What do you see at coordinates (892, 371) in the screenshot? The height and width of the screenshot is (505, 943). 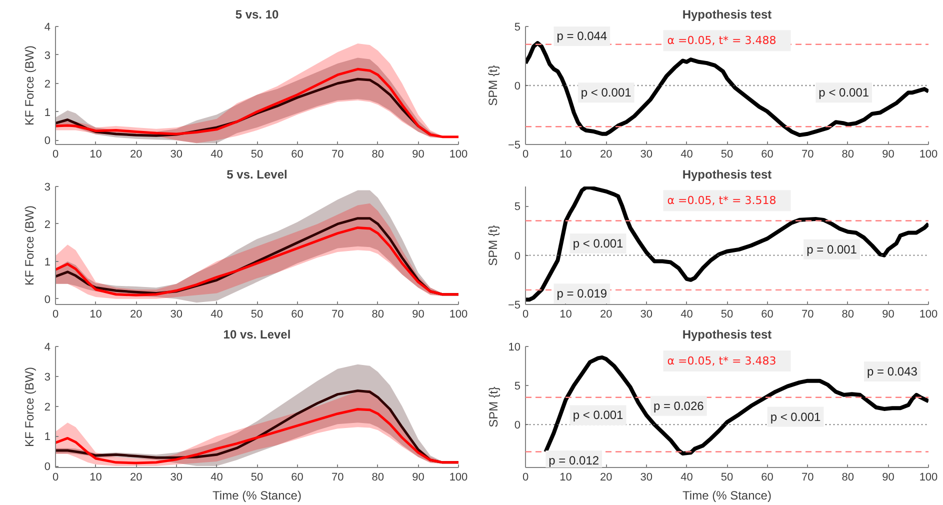 I see `annotation: p = 0.043` at bounding box center [892, 371].